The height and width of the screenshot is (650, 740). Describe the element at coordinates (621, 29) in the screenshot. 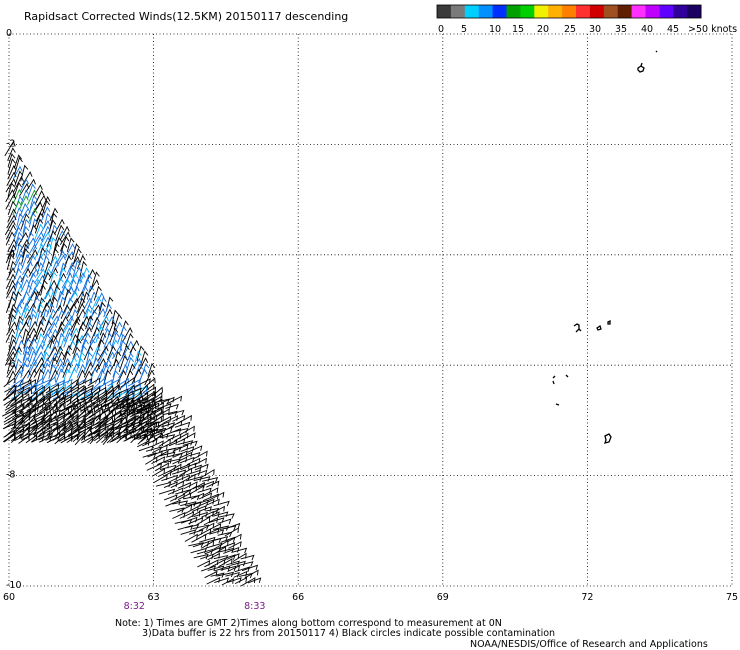

I see `colorbar-label: 35` at that location.